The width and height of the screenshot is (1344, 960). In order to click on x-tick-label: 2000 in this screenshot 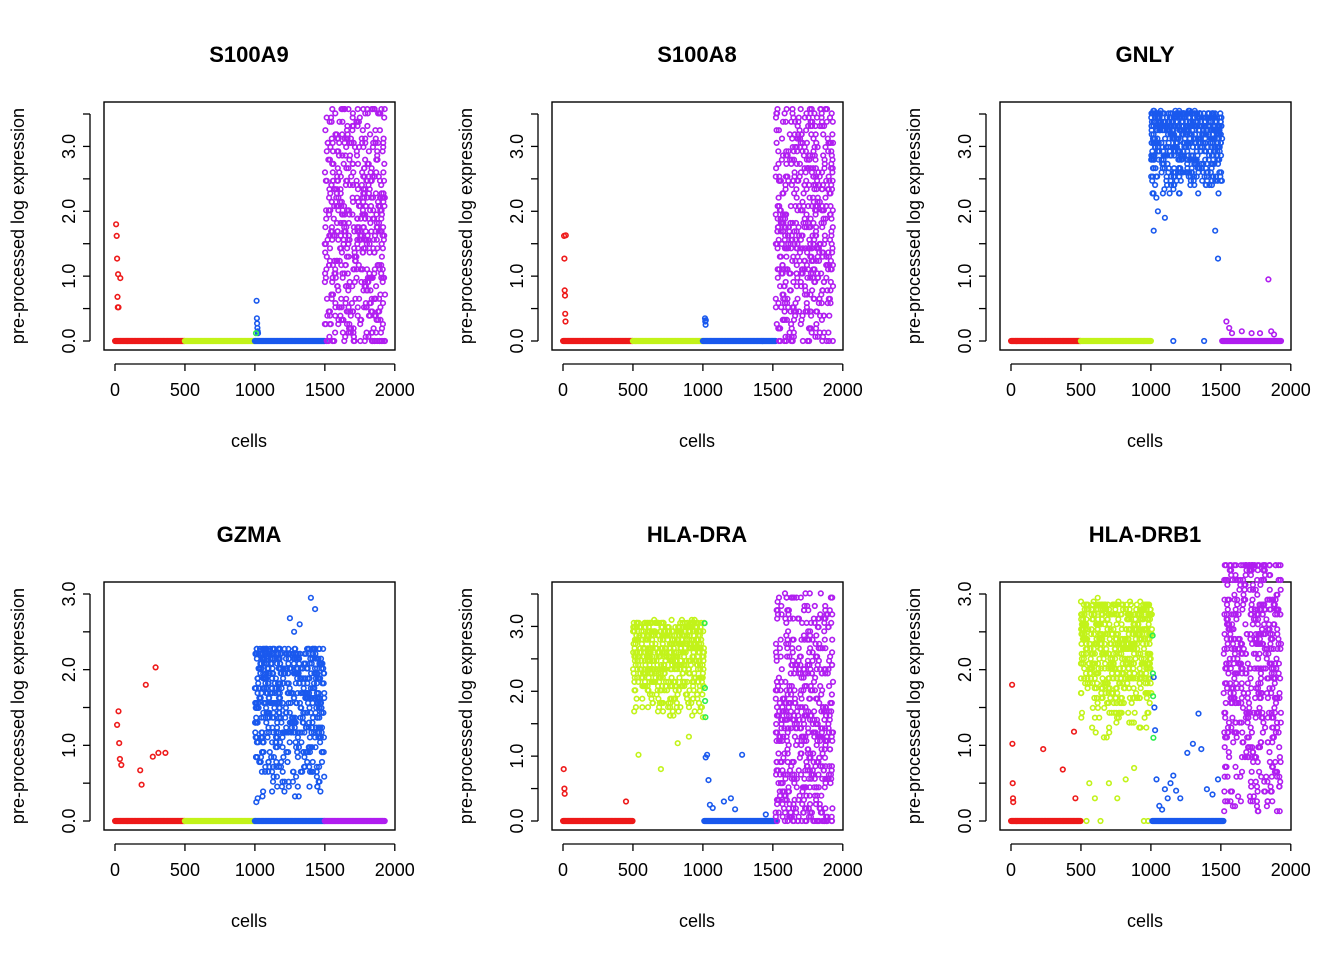, I will do `click(843, 390)`.